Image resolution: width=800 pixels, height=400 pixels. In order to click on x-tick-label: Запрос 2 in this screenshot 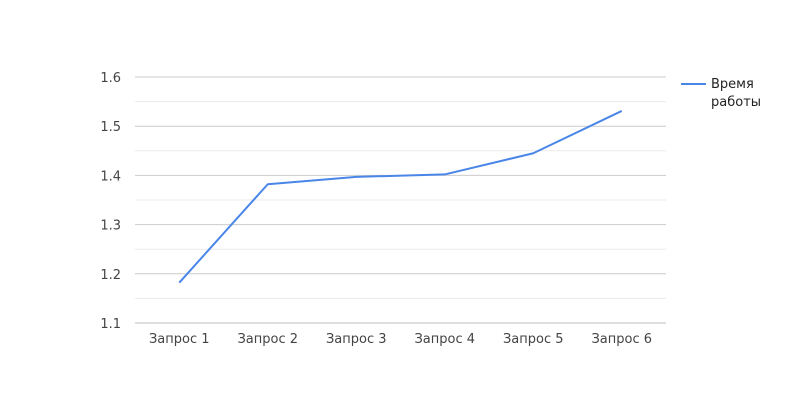, I will do `click(267, 339)`.